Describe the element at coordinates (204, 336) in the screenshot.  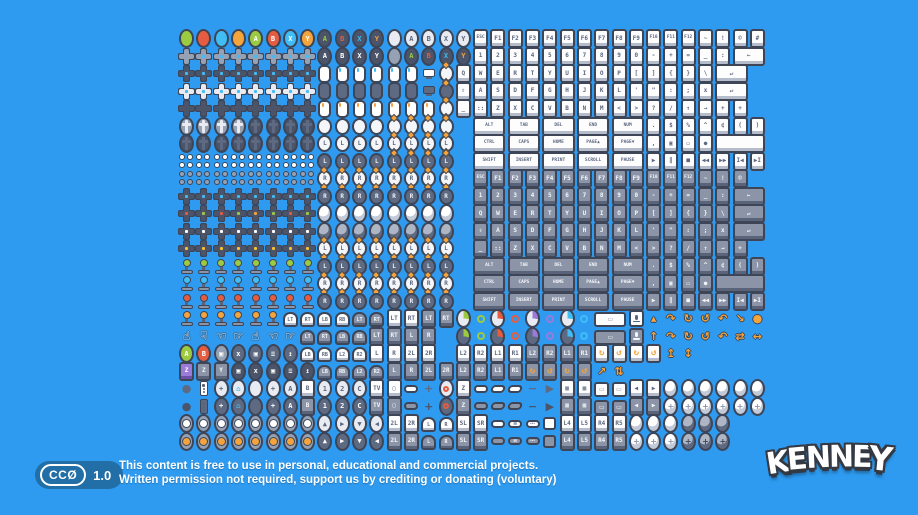
I see `hand-cursor-sprite: ☟` at that location.